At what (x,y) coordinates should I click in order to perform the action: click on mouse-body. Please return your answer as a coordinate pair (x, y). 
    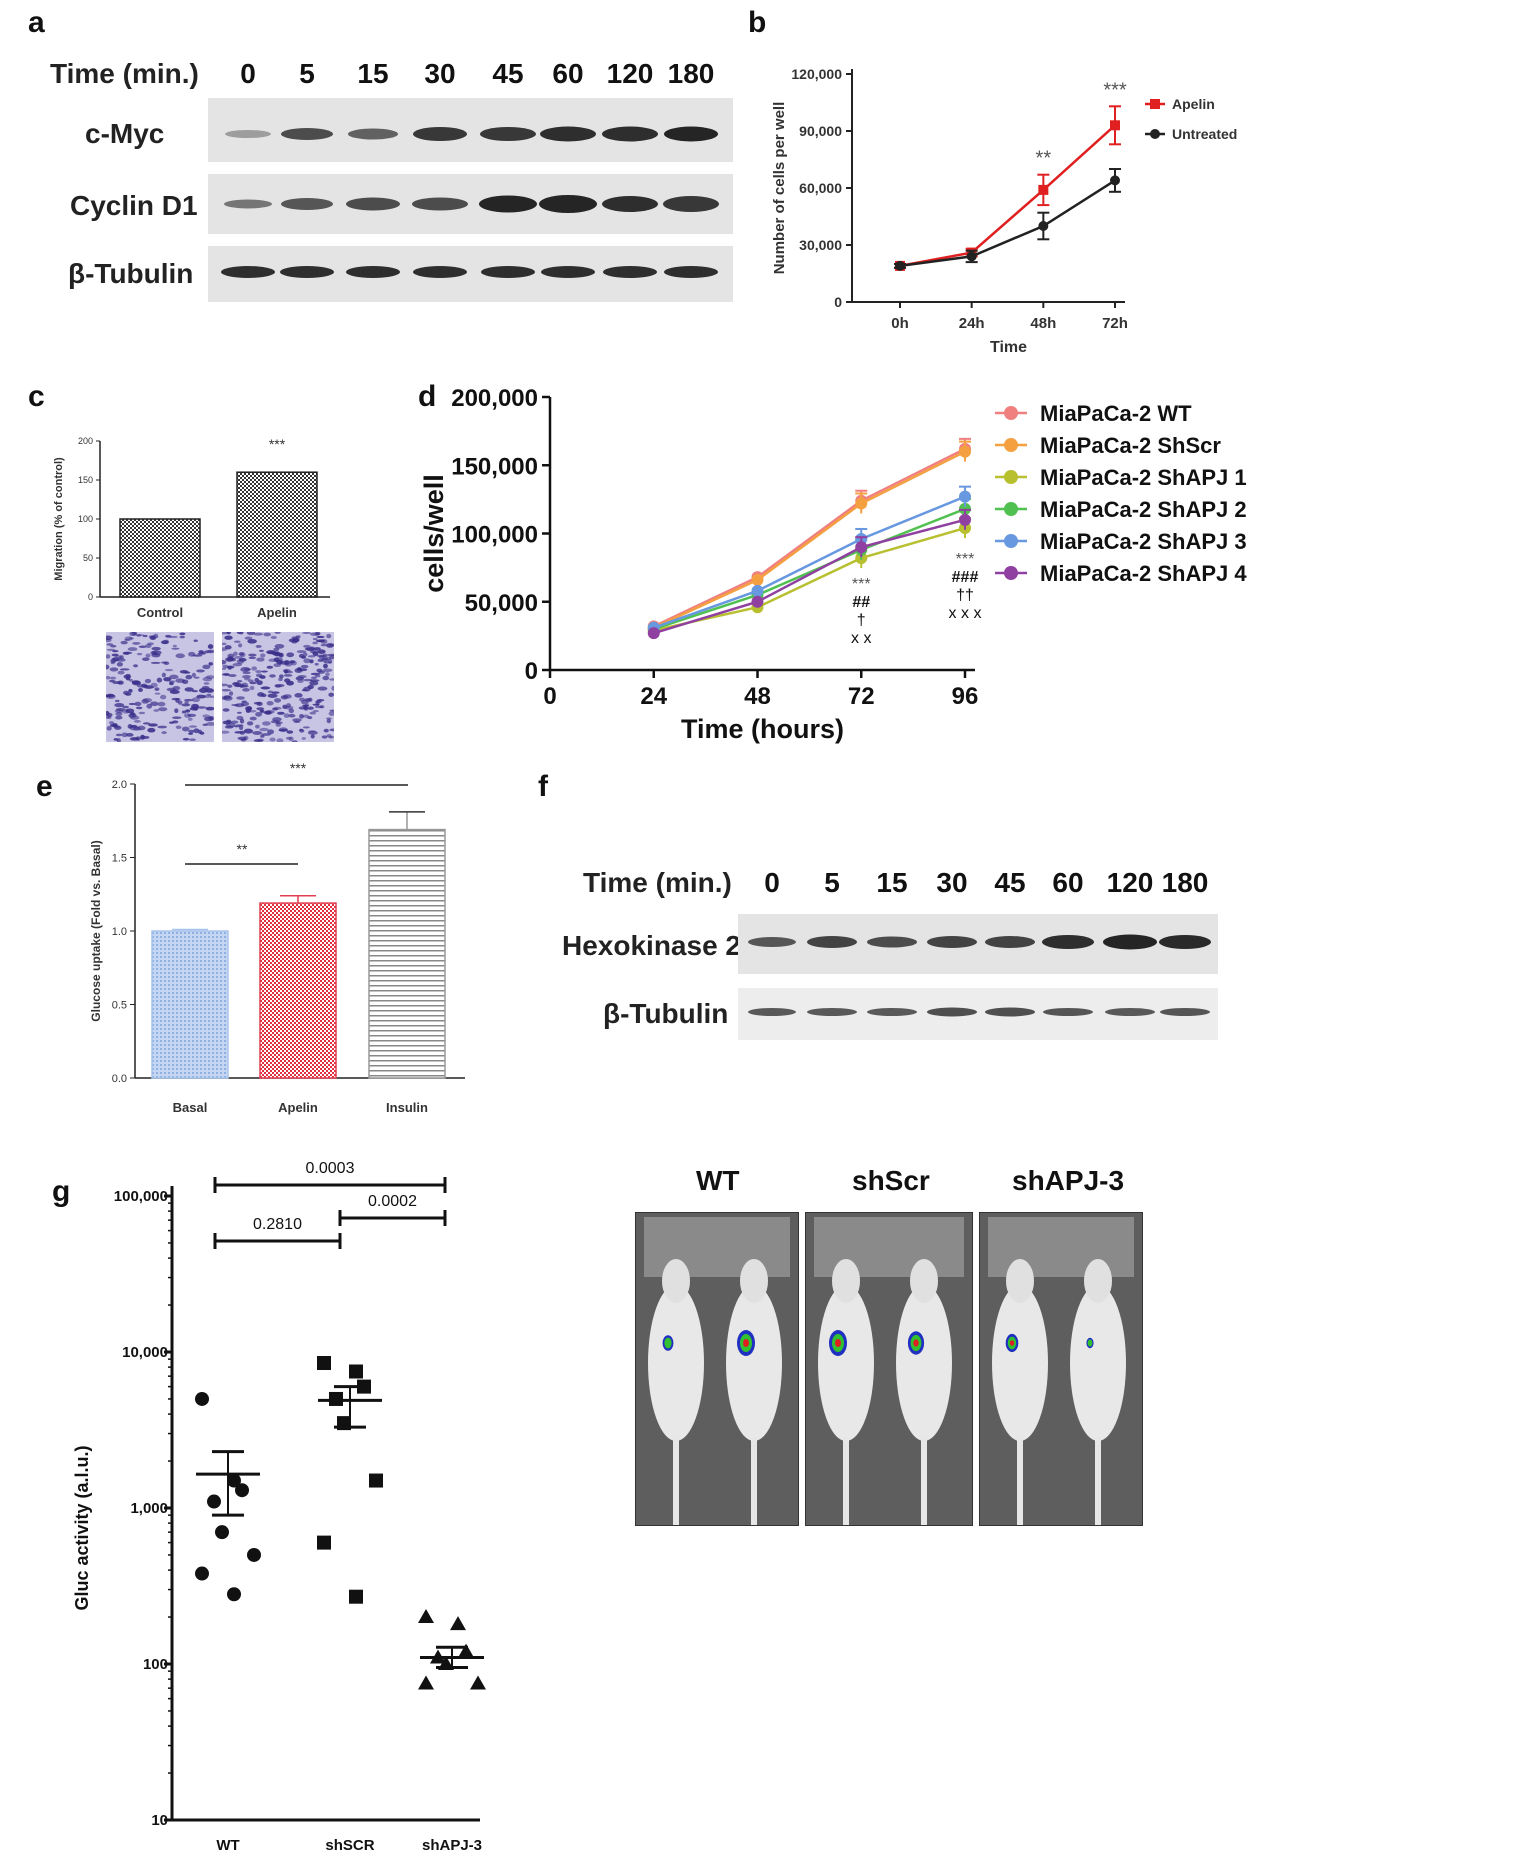
    Looking at the image, I should click on (676, 1363).